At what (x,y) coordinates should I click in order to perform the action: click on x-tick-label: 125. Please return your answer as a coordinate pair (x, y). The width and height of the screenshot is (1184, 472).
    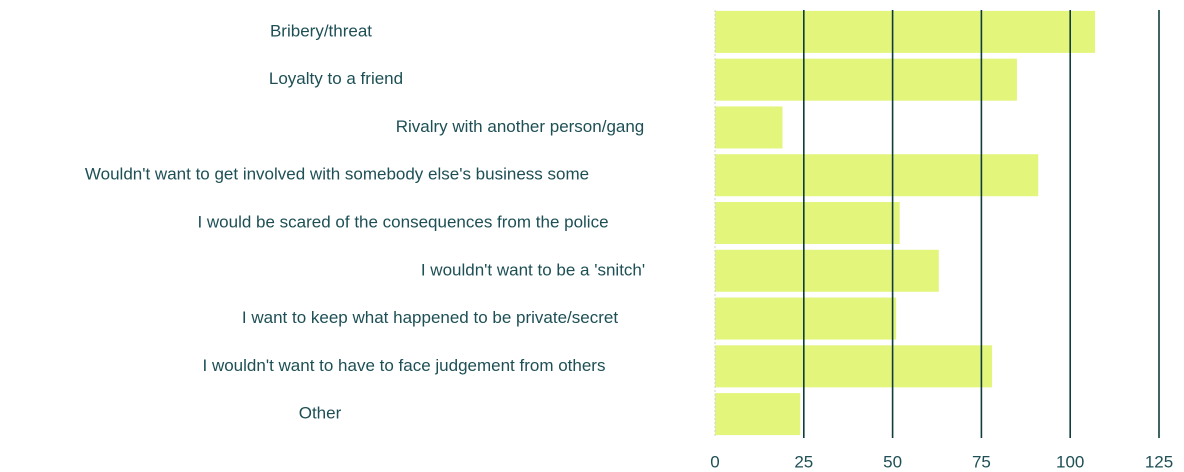
    Looking at the image, I should click on (1159, 461).